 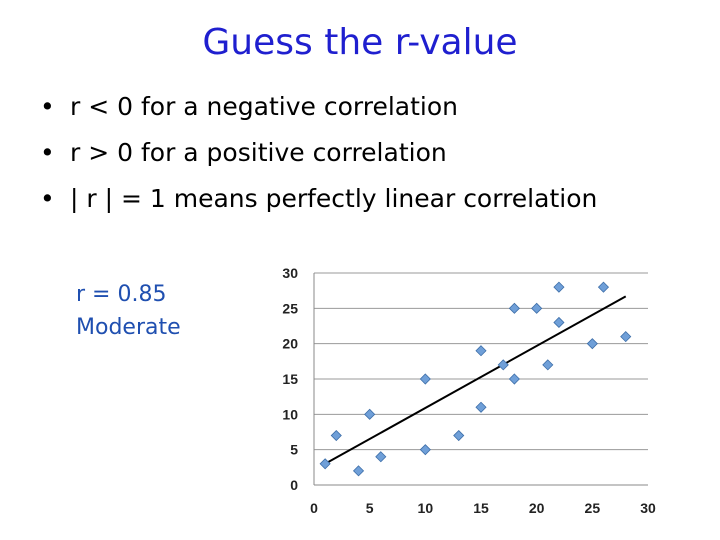 I want to click on x-tick-label: 0, so click(x=314, y=508).